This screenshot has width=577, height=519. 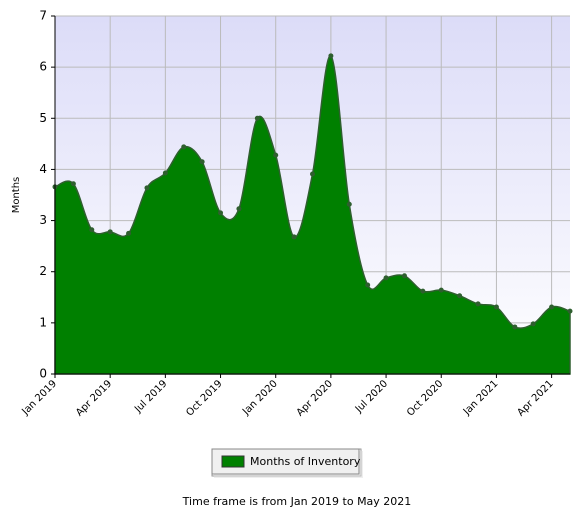 What do you see at coordinates (204, 398) in the screenshot?
I see `x-tick-label: Oct 2019` at bounding box center [204, 398].